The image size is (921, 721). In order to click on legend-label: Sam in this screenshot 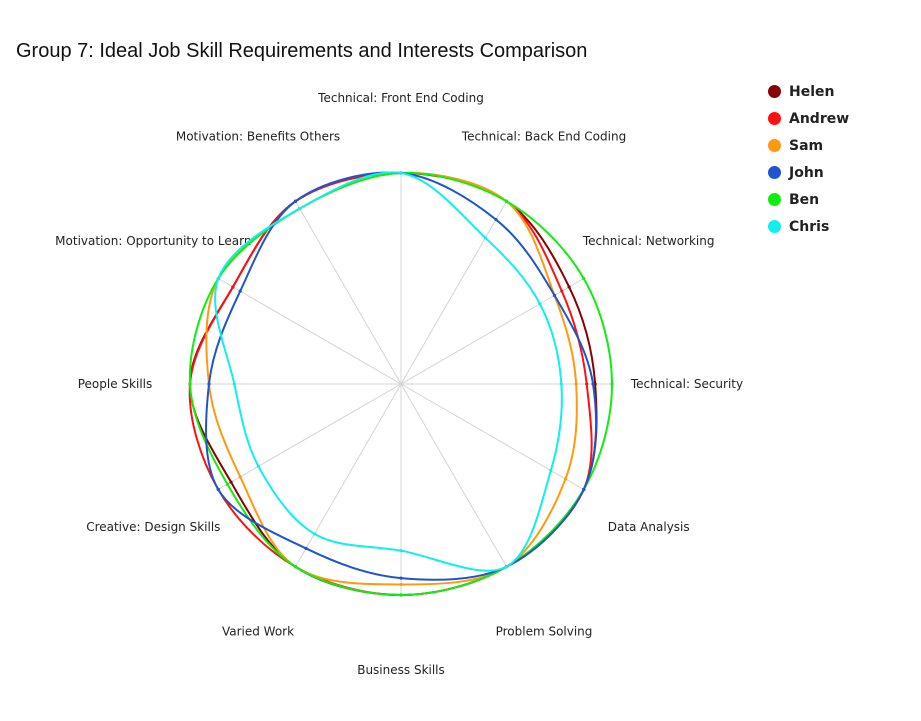, I will do `click(806, 145)`.